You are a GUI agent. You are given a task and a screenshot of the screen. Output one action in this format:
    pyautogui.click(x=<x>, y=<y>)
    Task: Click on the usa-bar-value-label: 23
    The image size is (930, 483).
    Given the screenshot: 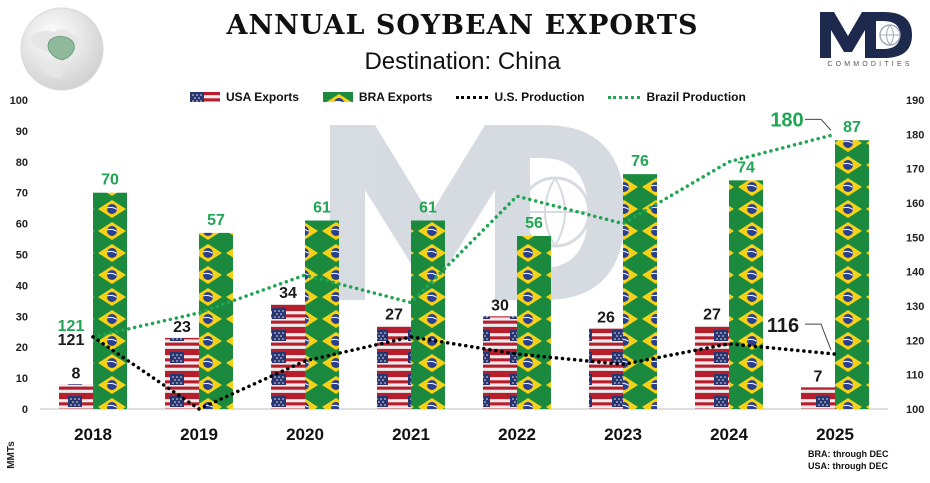 What is the action you would take?
    pyautogui.click(x=182, y=327)
    